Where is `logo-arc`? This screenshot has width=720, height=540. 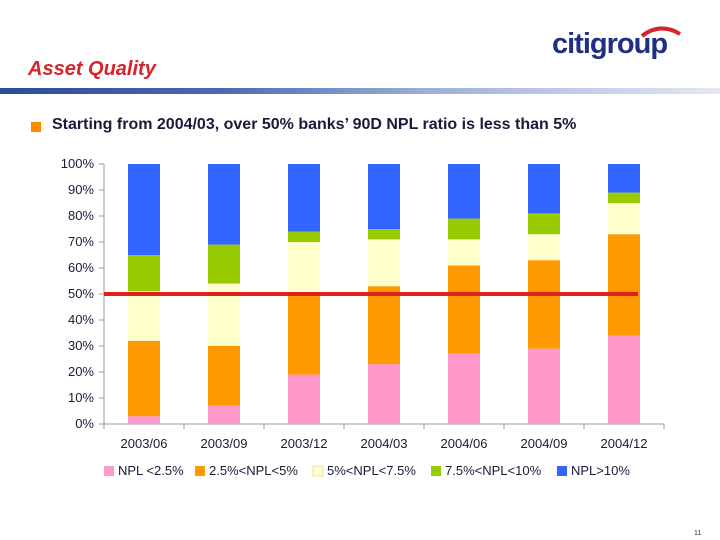
logo-arc is located at coordinates (661, 32).